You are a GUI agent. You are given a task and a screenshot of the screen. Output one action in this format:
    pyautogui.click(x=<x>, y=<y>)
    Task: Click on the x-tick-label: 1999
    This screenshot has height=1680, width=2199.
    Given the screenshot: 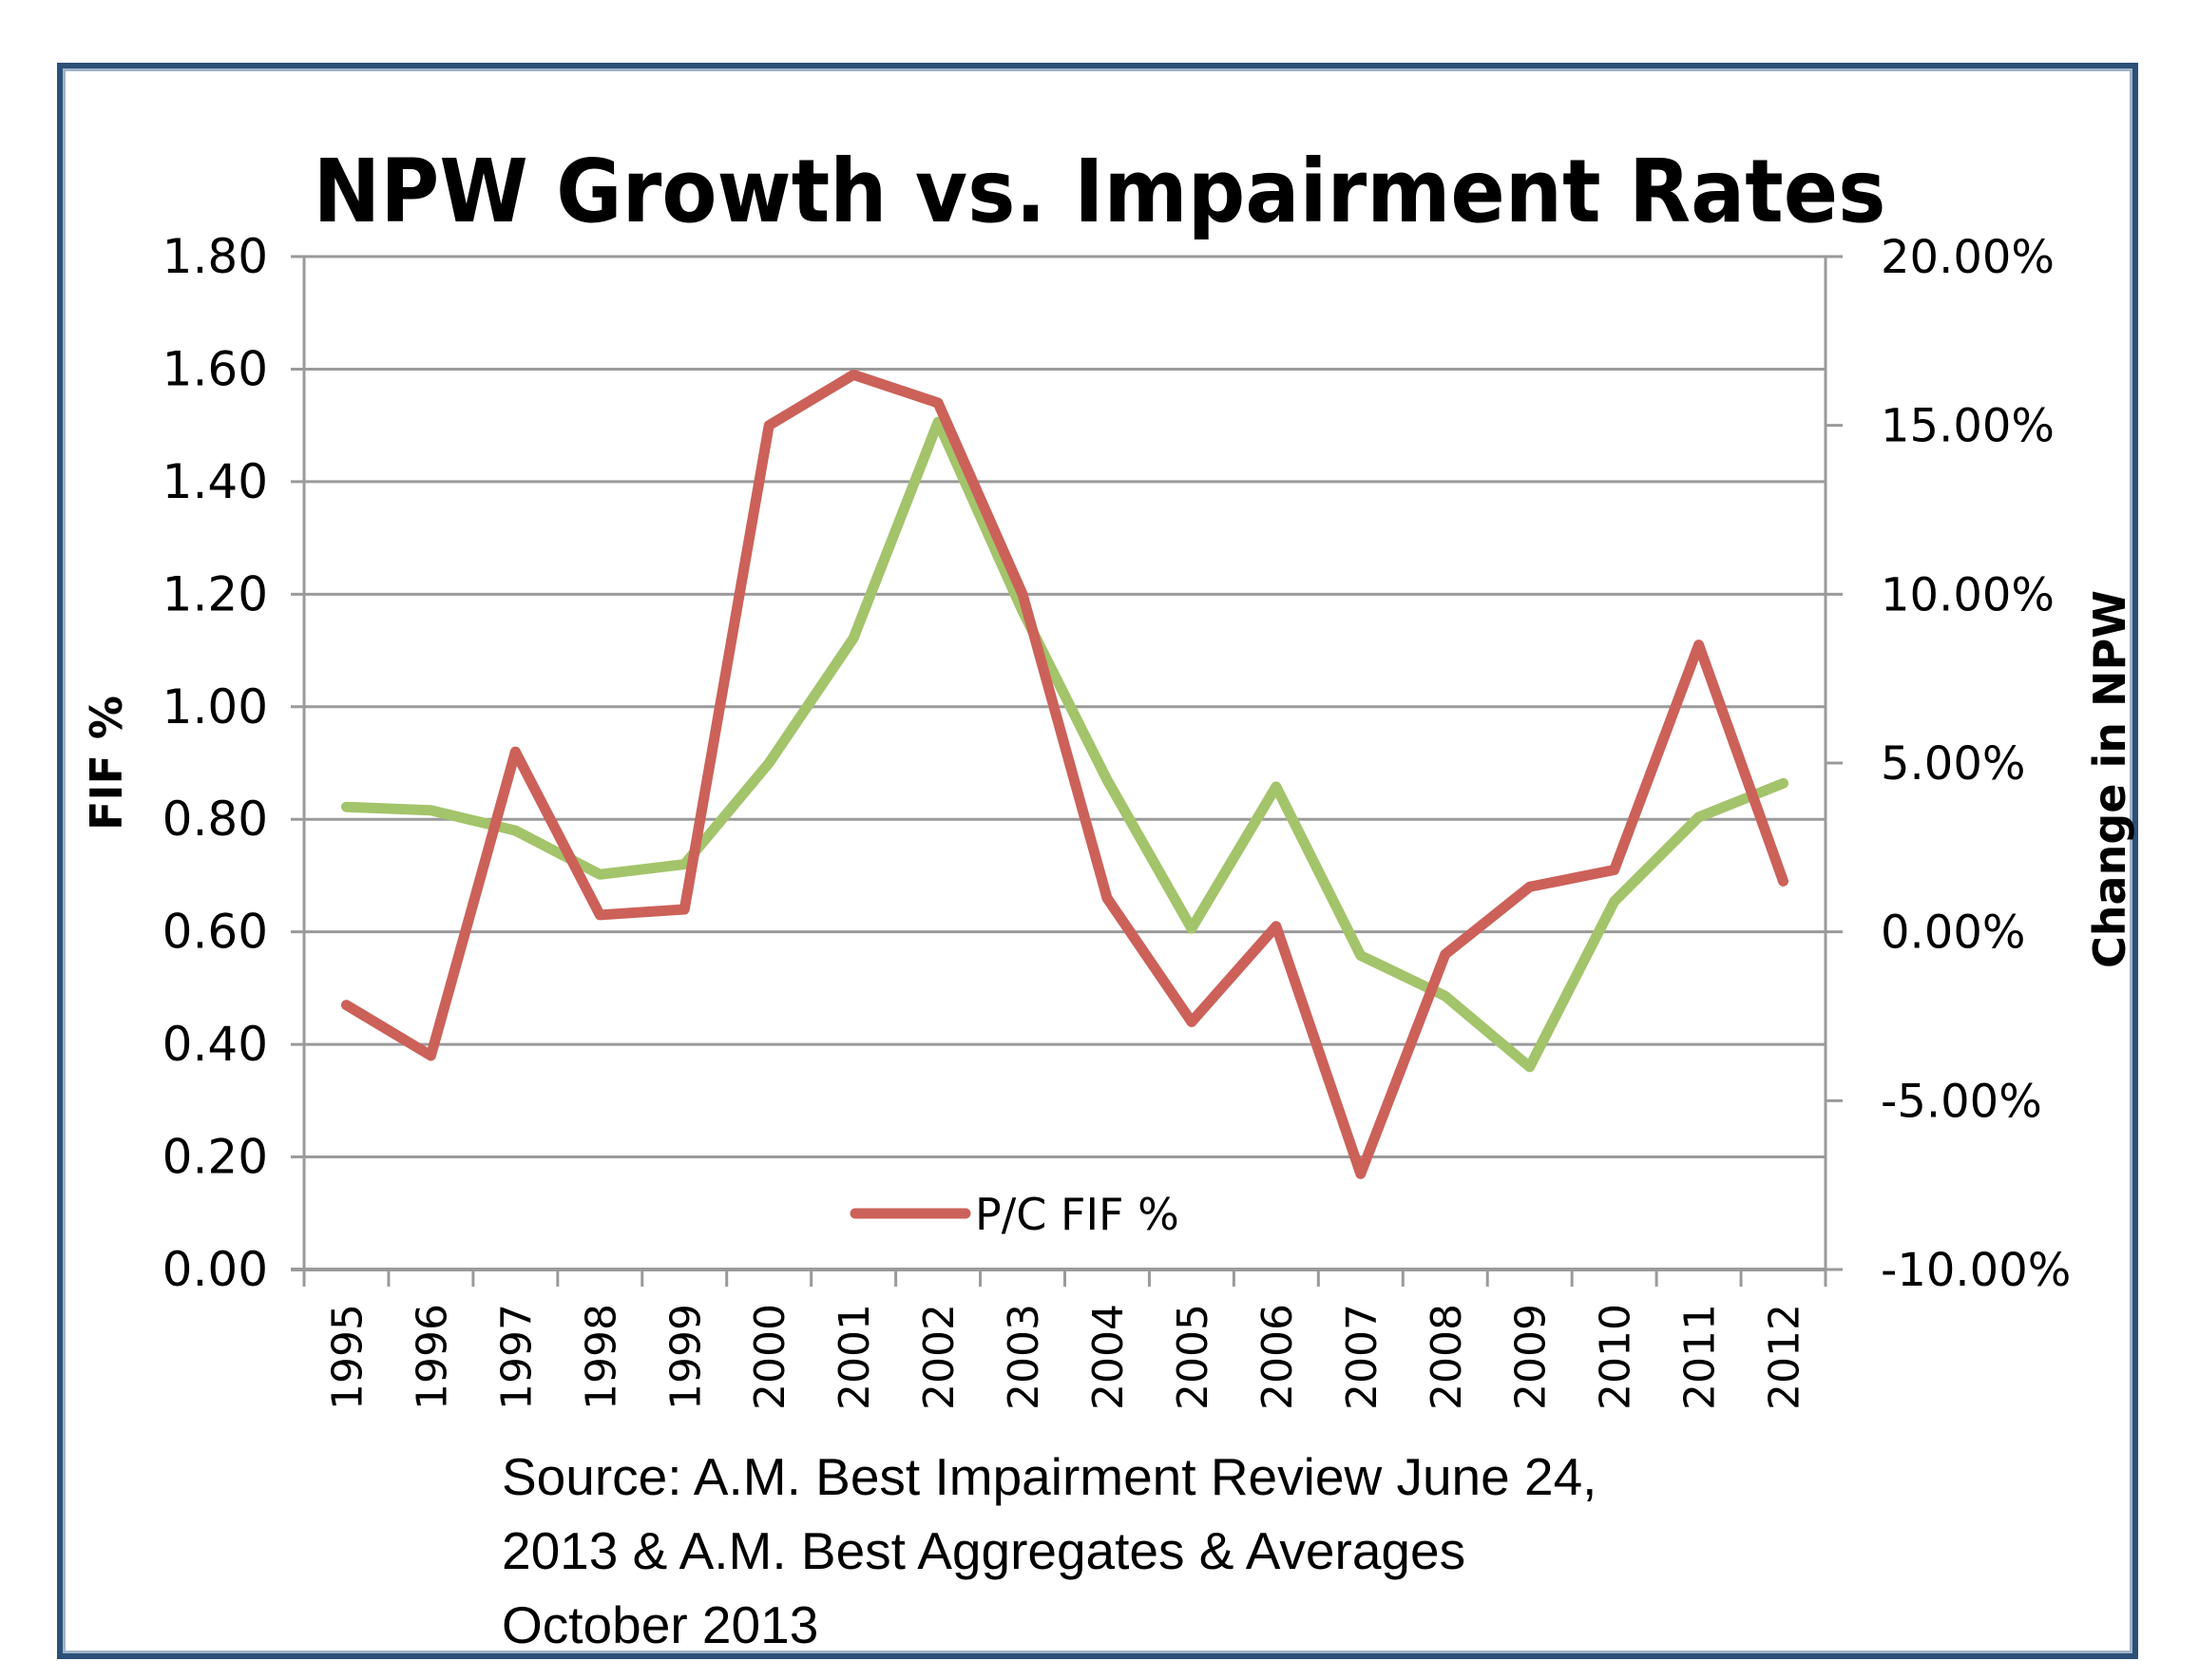 What is the action you would take?
    pyautogui.click(x=685, y=1357)
    